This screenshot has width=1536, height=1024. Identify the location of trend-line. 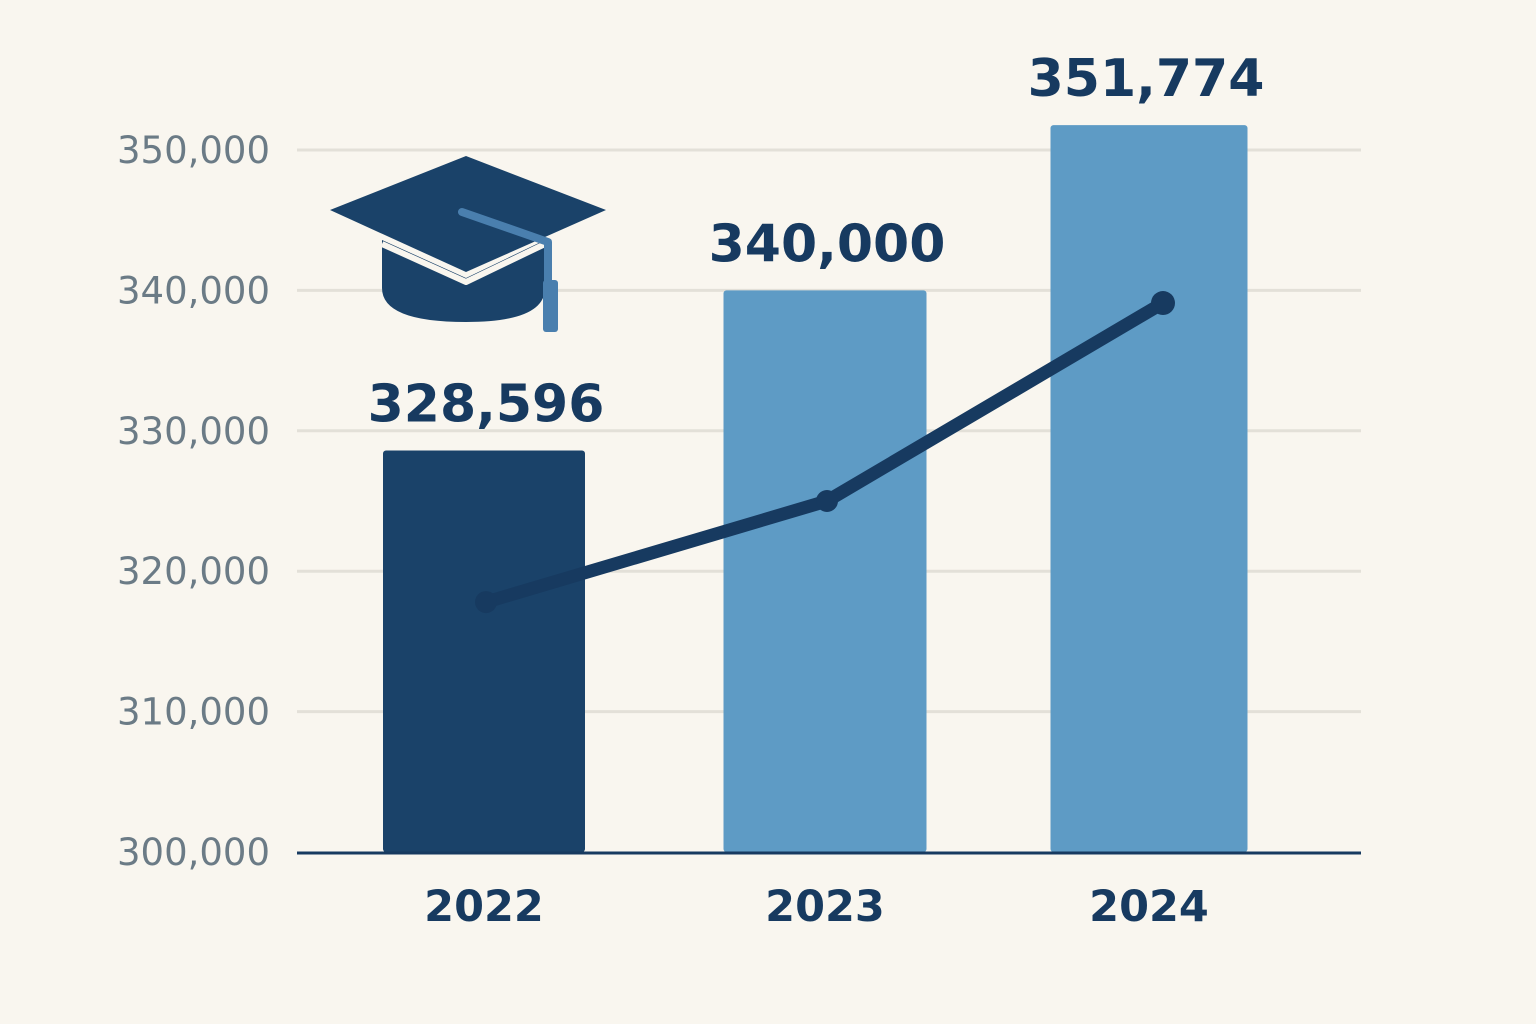
(825, 452).